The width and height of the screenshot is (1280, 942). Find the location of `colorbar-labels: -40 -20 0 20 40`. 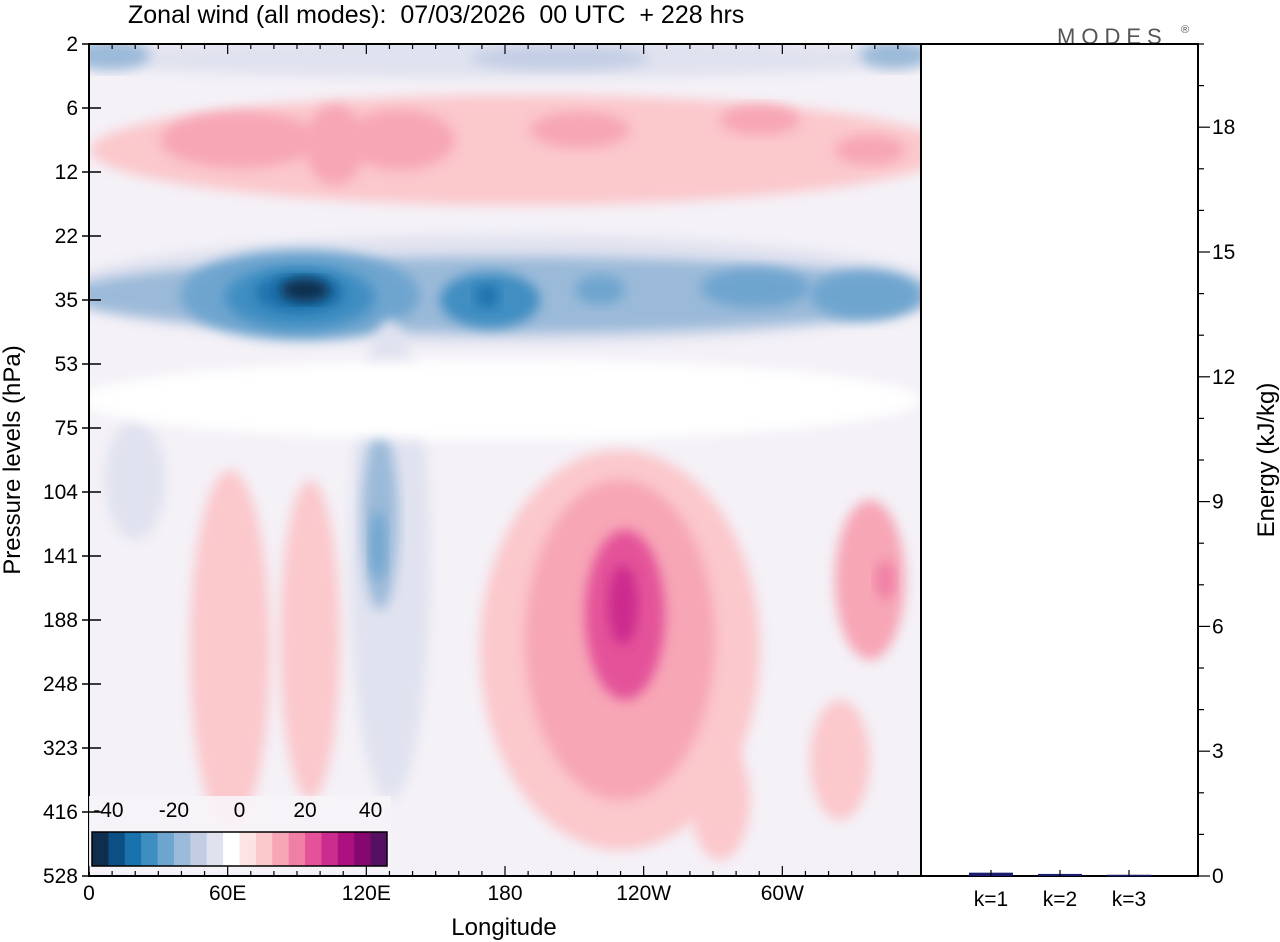

colorbar-labels: -40 -20 0 20 40 is located at coordinates (237, 810).